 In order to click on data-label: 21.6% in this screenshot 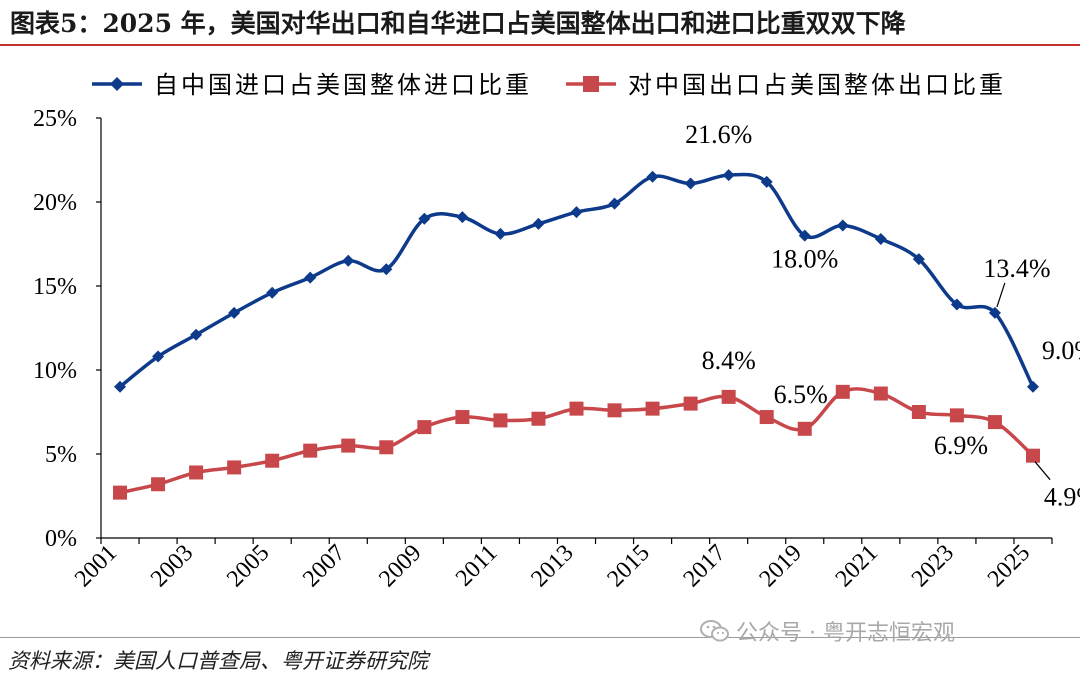, I will do `click(718, 134)`.